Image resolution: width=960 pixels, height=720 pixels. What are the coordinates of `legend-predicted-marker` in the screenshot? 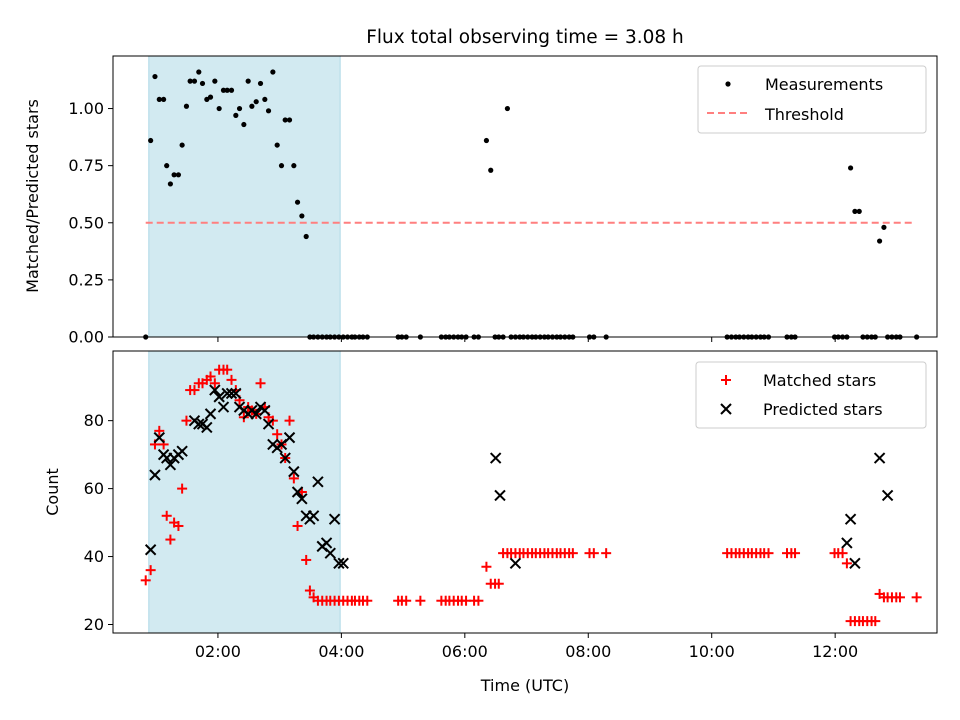 It's located at (726, 409).